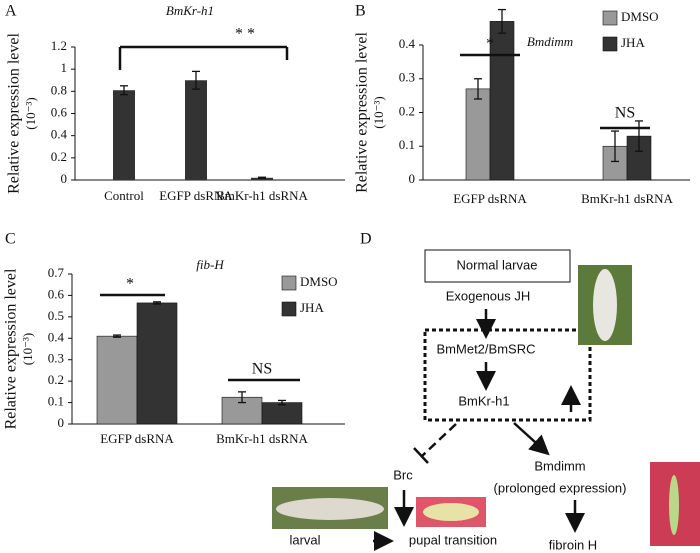 Image resolution: width=700 pixels, height=553 pixels. I want to click on gland, so click(674, 505).